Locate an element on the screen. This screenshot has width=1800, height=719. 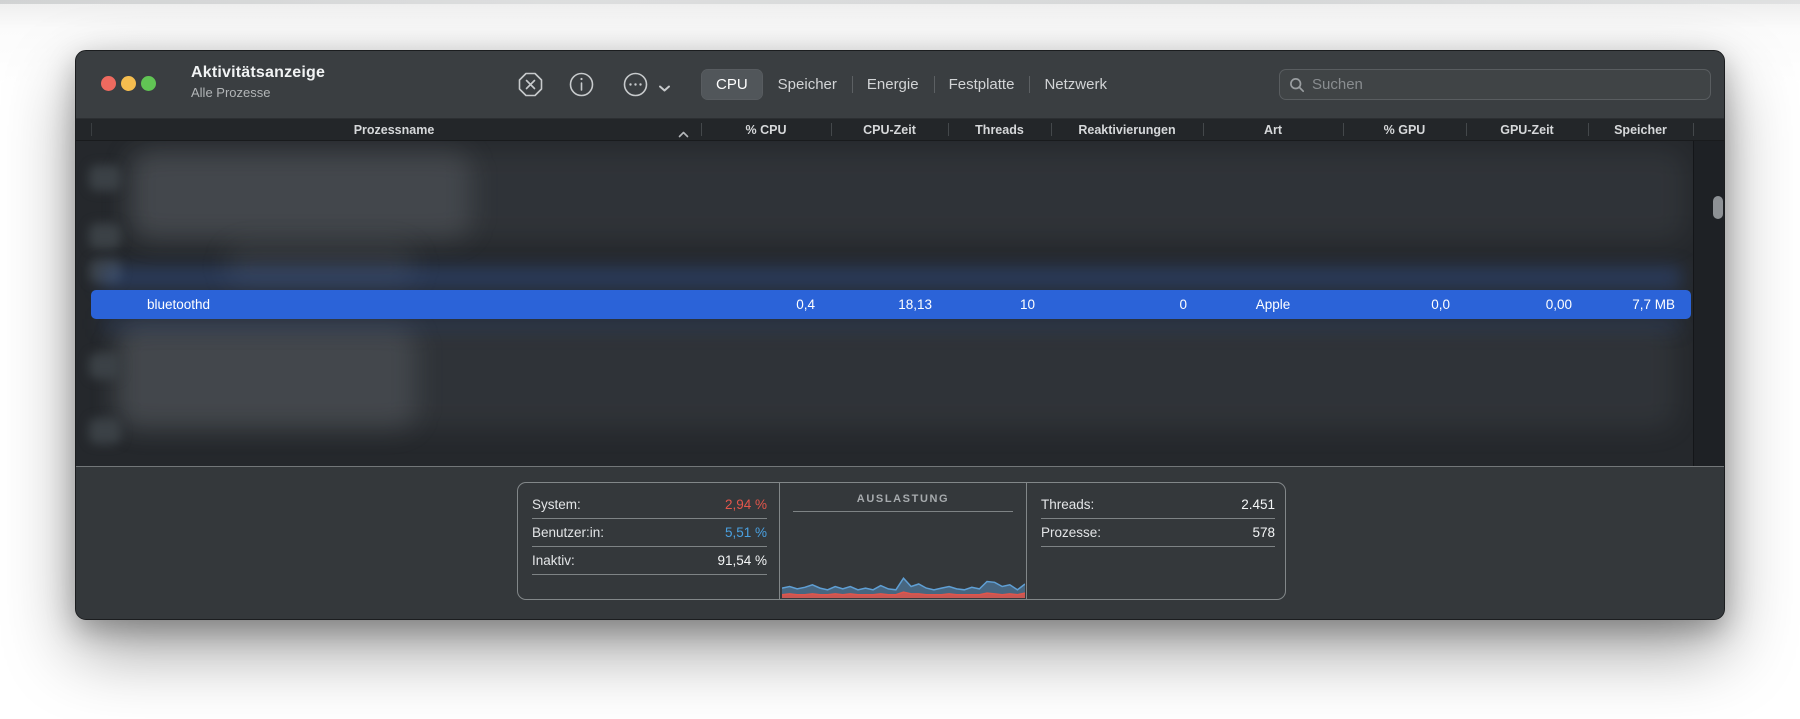
cell-prozessname: bluetoothd is located at coordinates (179, 304).